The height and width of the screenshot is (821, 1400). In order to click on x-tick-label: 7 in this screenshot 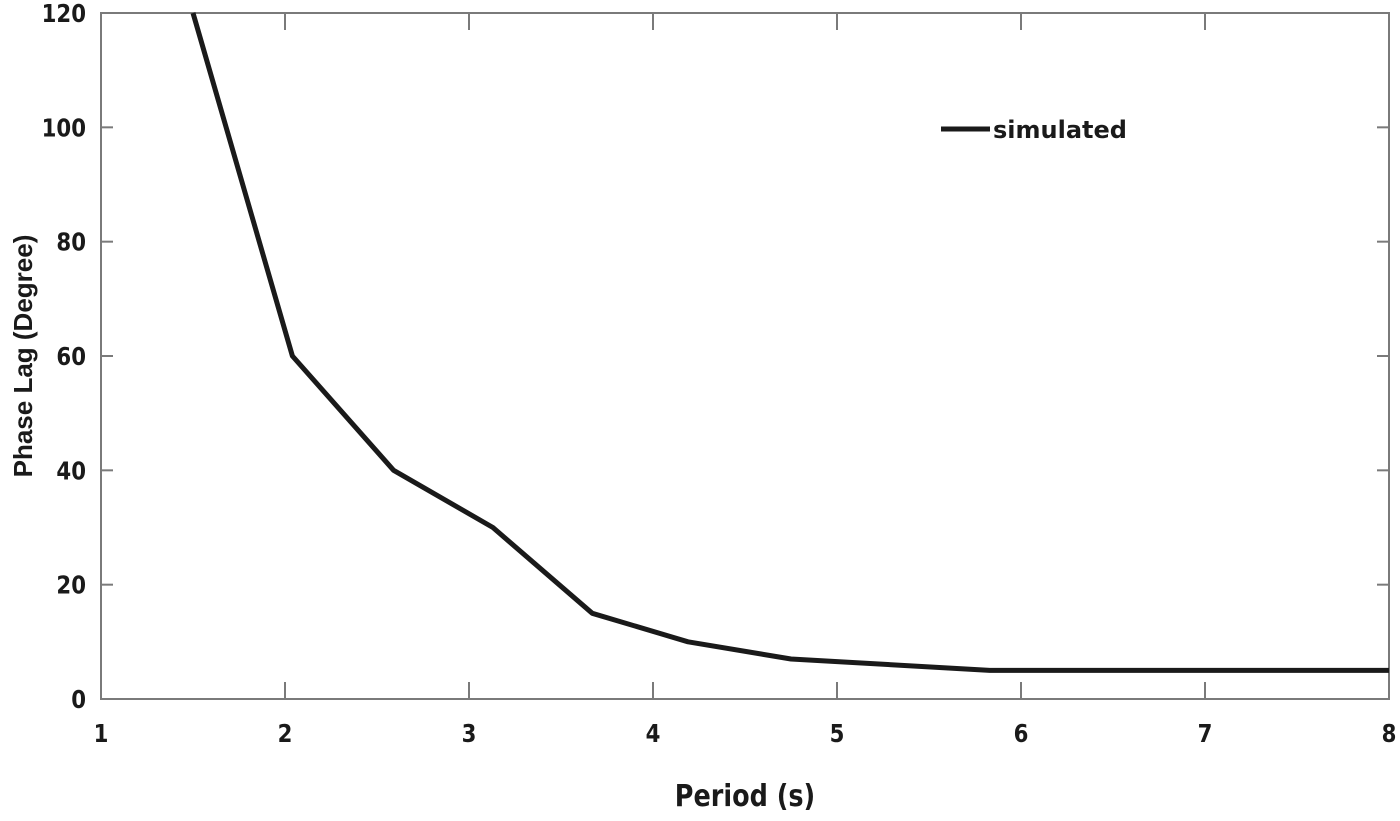, I will do `click(1205, 733)`.